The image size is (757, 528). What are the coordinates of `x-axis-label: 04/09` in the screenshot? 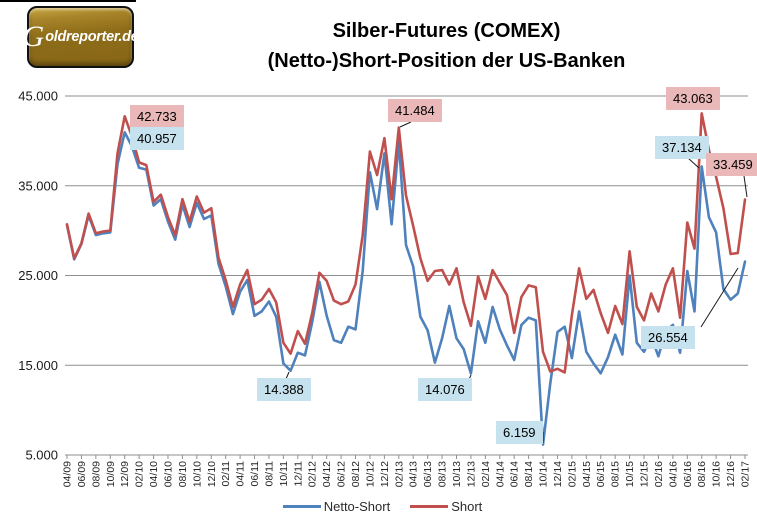 It's located at (68, 474).